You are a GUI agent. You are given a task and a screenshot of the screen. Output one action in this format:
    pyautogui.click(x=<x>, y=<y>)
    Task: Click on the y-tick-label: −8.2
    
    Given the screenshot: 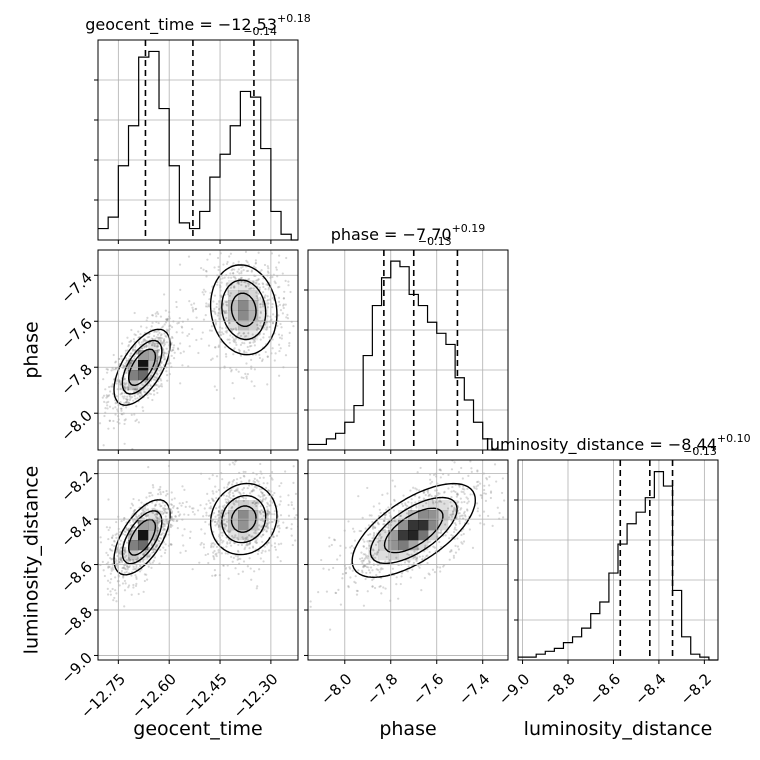 What is the action you would take?
    pyautogui.click(x=77, y=486)
    